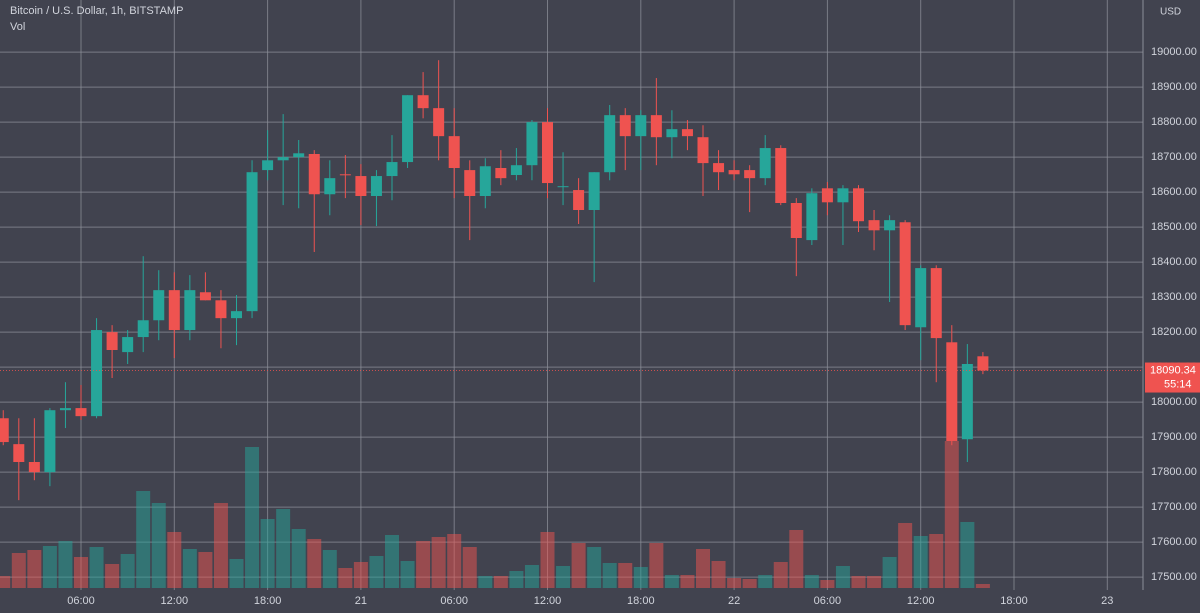 The width and height of the screenshot is (1200, 613). What do you see at coordinates (96, 11) in the screenshot?
I see `chart-title: Bitcoin / U.S. Dollar, 1h, BITSTAMP` at bounding box center [96, 11].